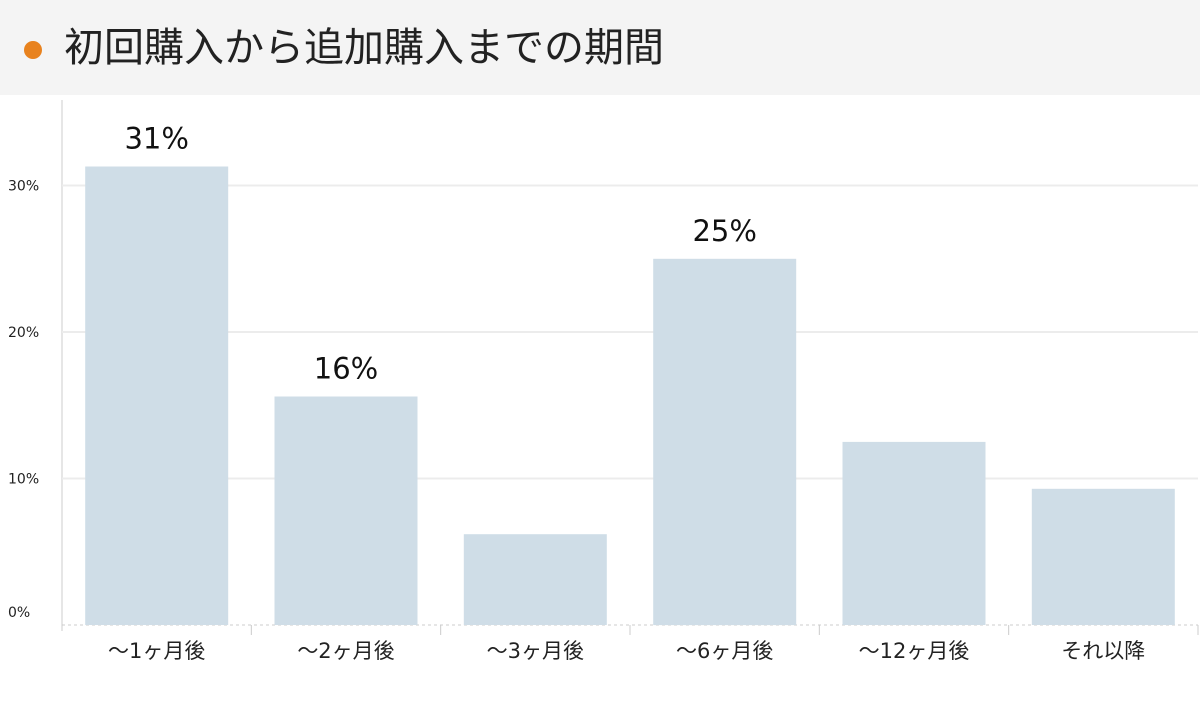 This screenshot has height=726, width=1200. Describe the element at coordinates (535, 651) in the screenshot. I see `x-tick-label: 〜3ヶ月後` at that location.